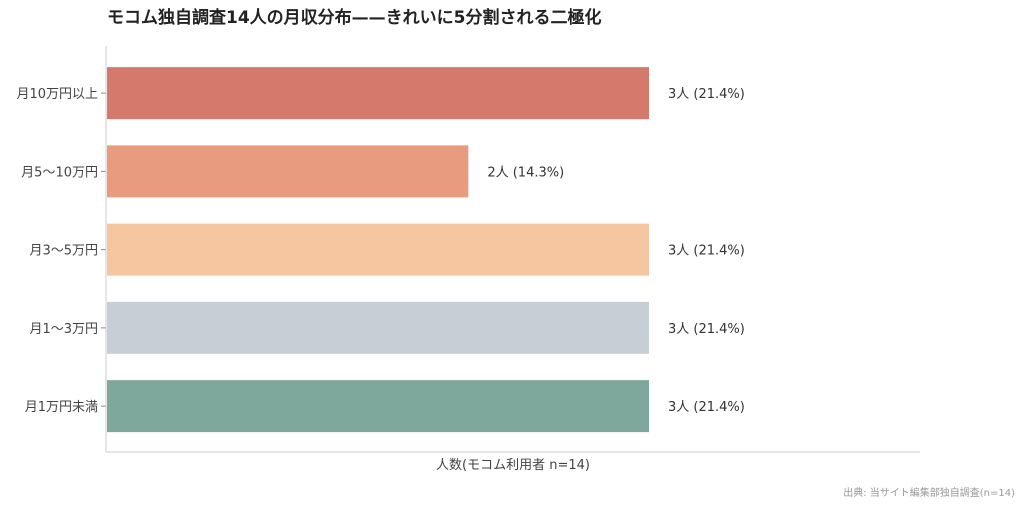 The image size is (1024, 508). Describe the element at coordinates (63, 329) in the screenshot. I see `y-tick-label: 月1〜3万円` at that location.